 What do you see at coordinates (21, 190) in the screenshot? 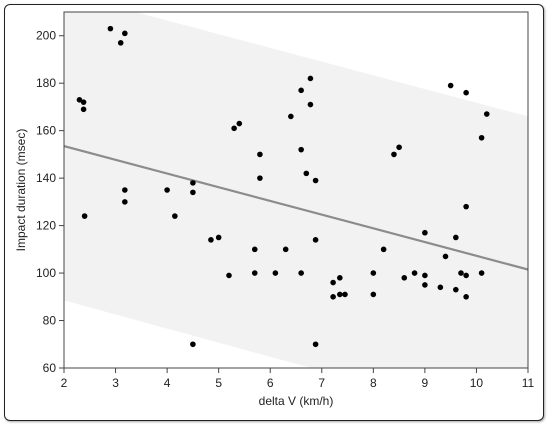
I see `y-axis-title: Impact duration (msec)` at bounding box center [21, 190].